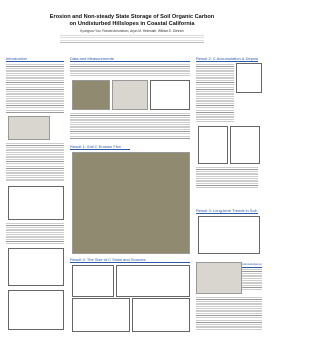  What do you see at coordinates (252, 265) in the screenshot?
I see `section-header: Acknowledgements` at bounding box center [252, 265].